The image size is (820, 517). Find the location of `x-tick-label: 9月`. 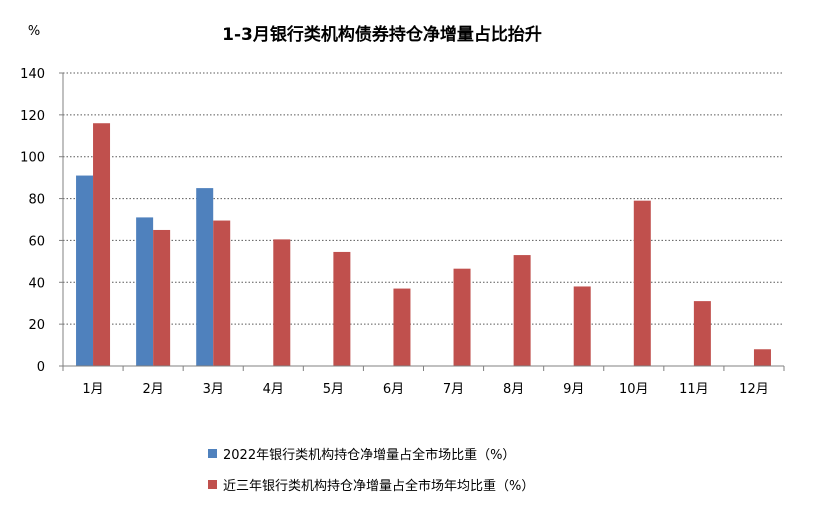

x-tick-label: 9月 is located at coordinates (573, 389).